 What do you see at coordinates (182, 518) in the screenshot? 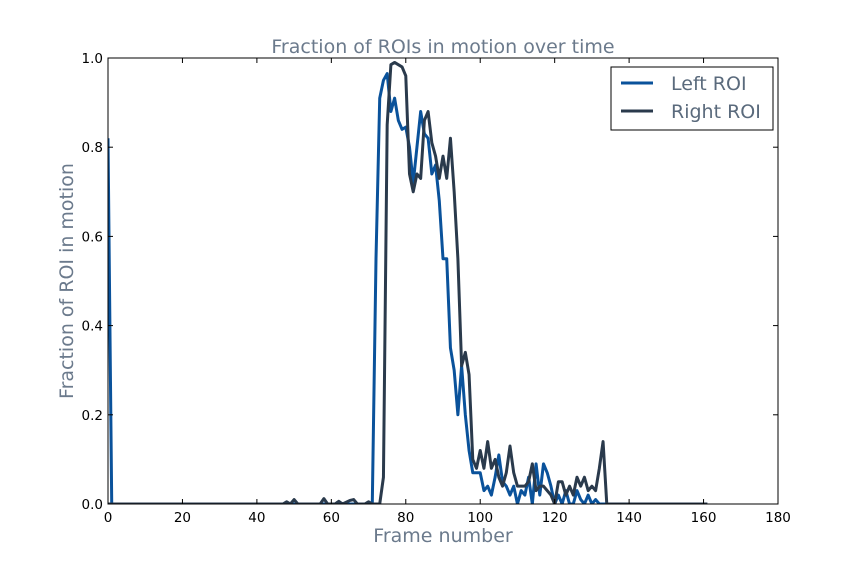
I see `x-tick-label: 20` at bounding box center [182, 518].